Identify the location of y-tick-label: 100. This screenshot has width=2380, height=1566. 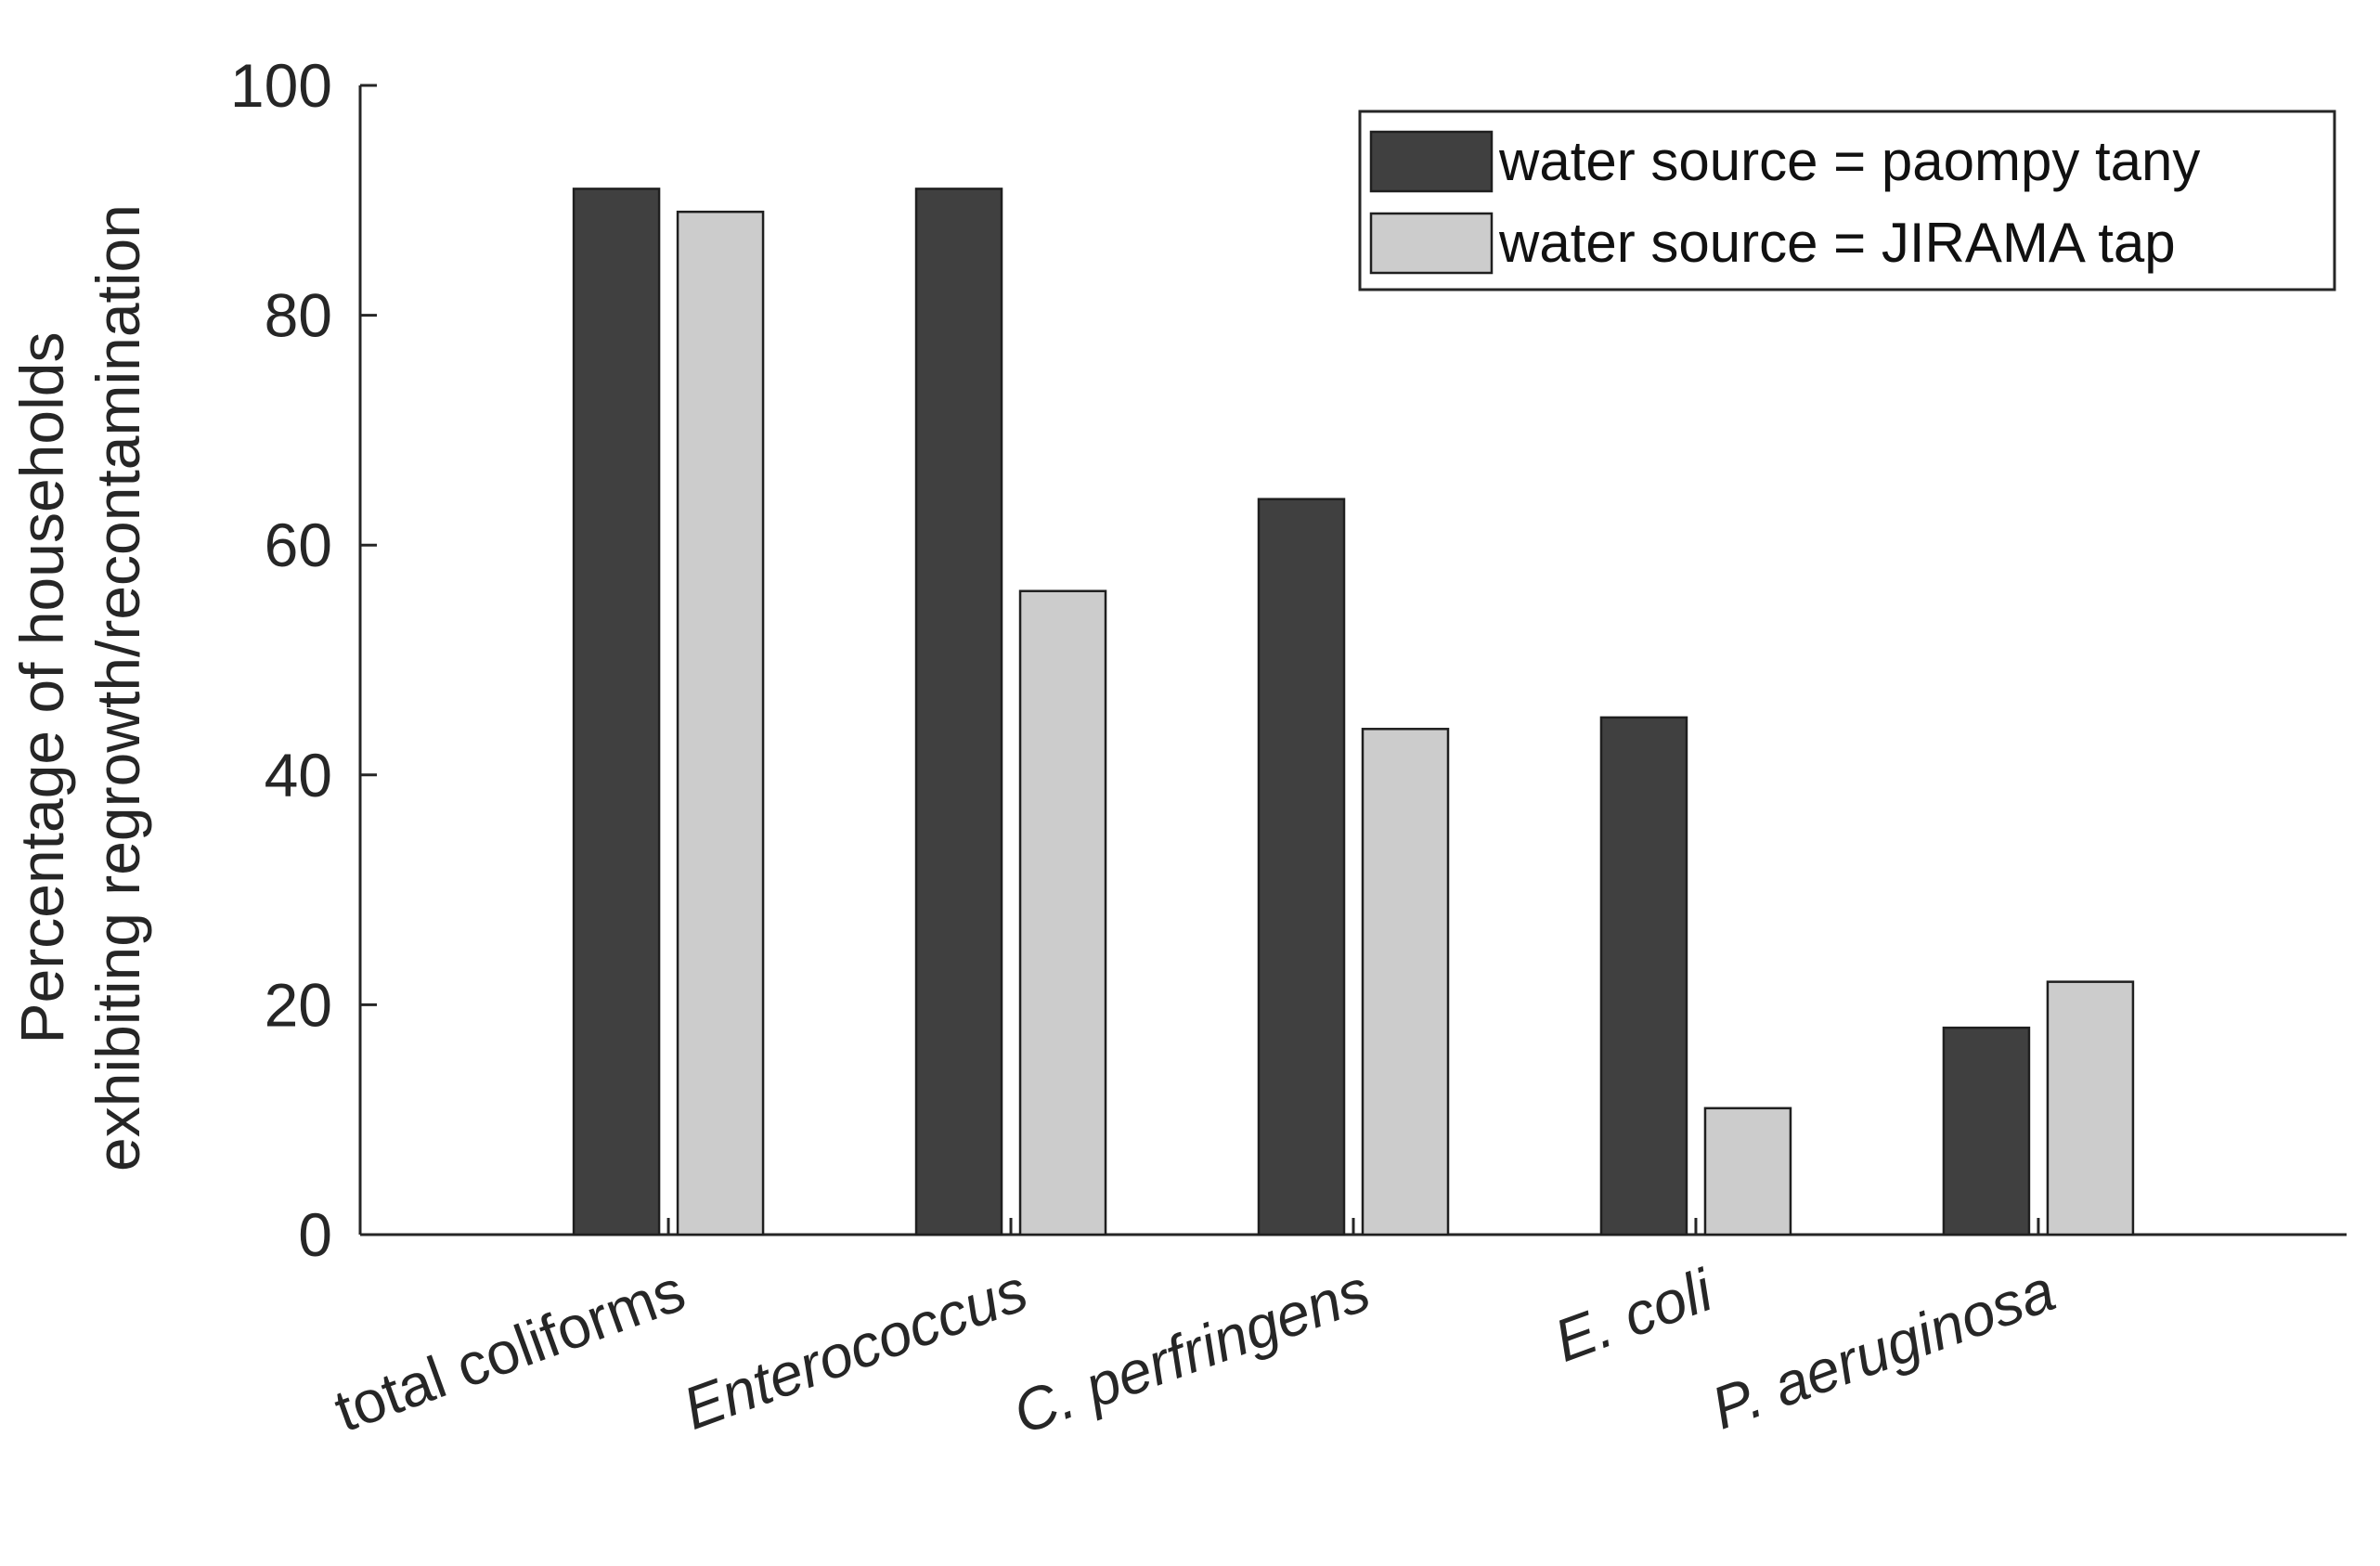
(281, 86).